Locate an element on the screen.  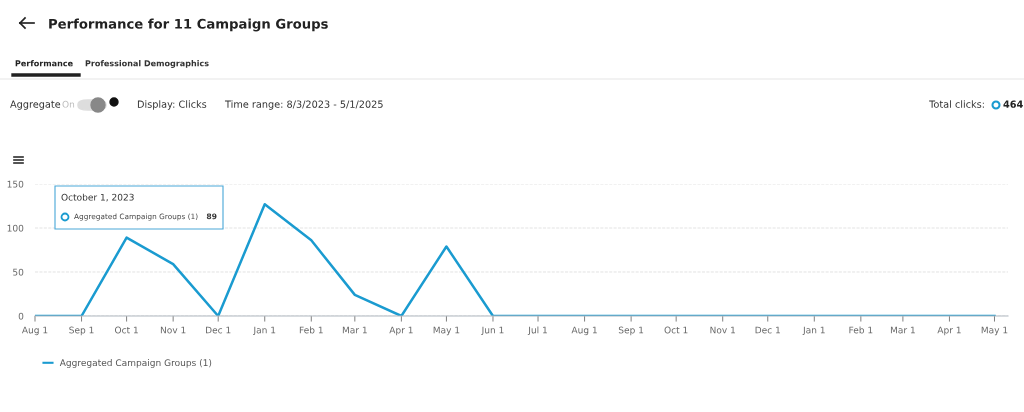
text: Total clicks: is located at coordinates (956, 104).